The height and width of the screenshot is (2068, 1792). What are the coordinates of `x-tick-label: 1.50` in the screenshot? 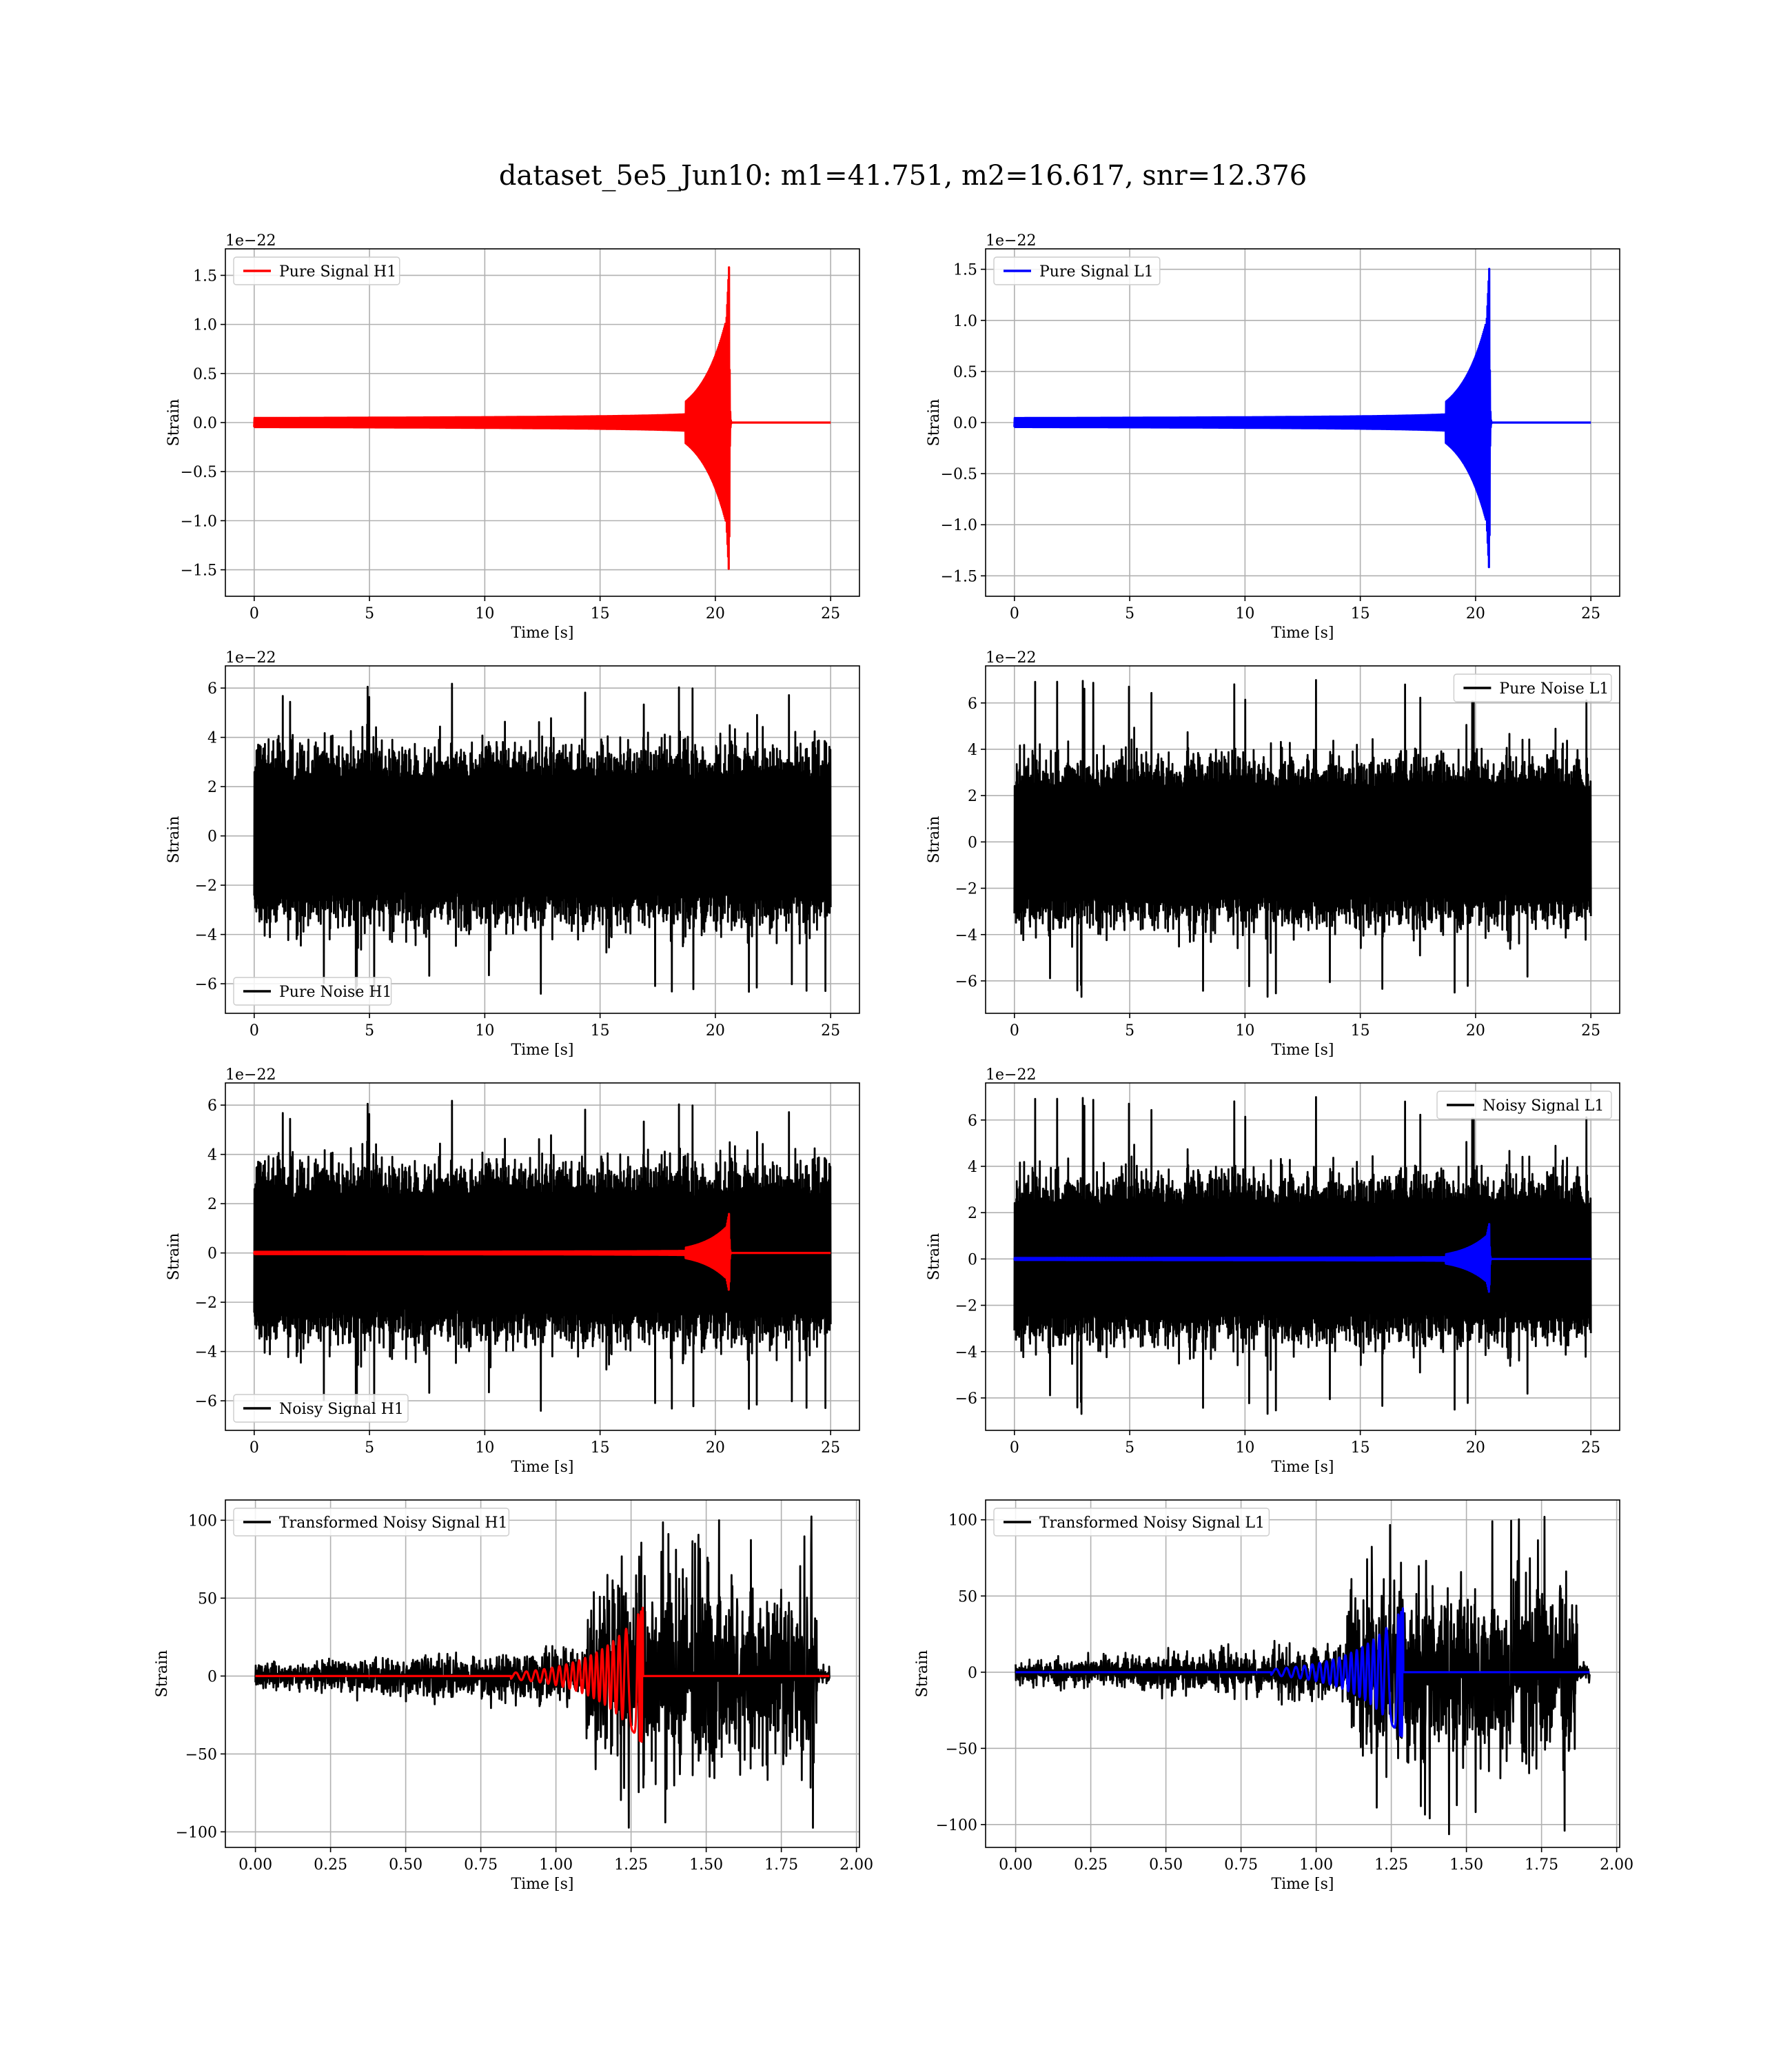 It's located at (1466, 1865).